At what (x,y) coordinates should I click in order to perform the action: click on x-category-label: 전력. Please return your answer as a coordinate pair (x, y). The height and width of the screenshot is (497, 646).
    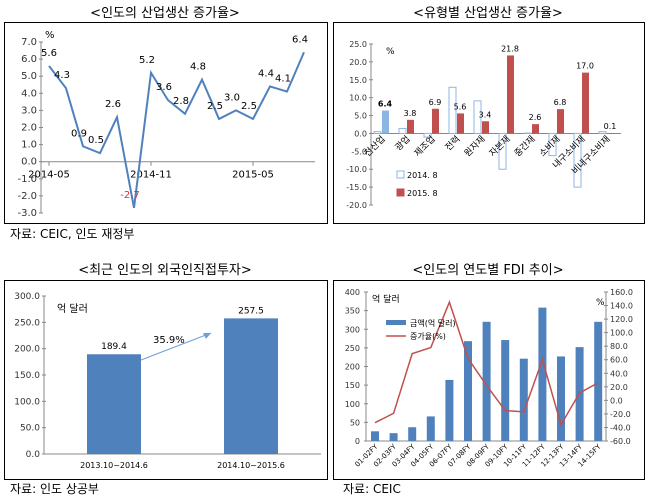
    Looking at the image, I should click on (452, 143).